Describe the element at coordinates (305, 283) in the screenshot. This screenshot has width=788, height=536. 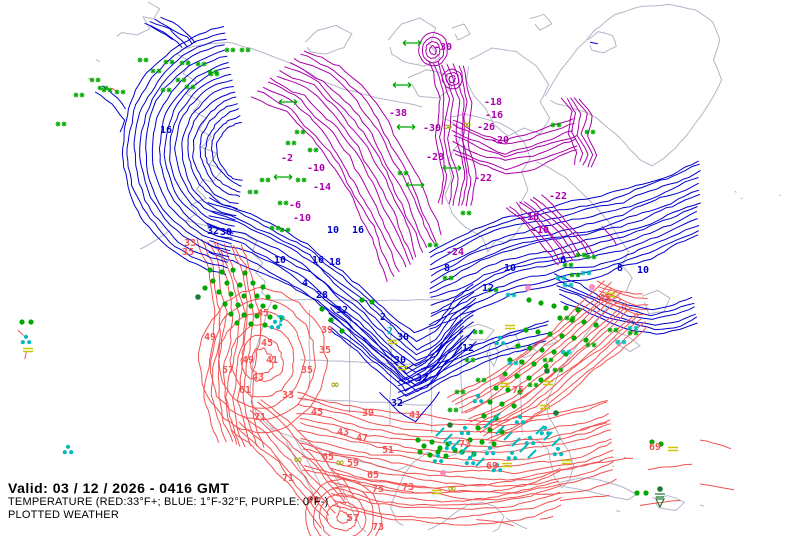
I see `isotherm-label: 4` at that location.